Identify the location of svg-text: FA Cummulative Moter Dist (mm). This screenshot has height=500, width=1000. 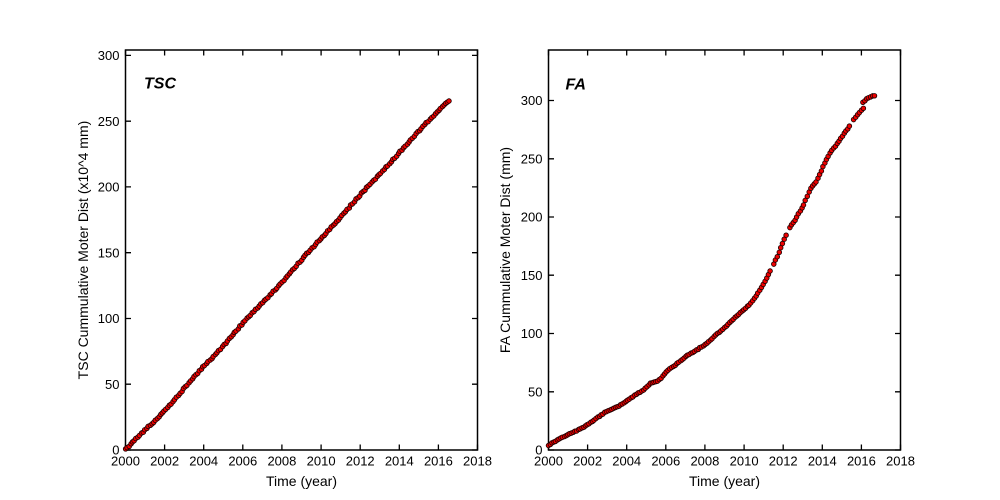
(505, 250).